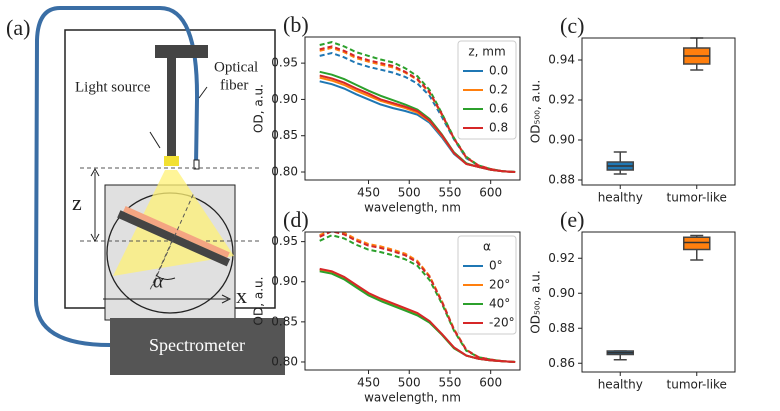  I want to click on fiber-tip, so click(196, 164).